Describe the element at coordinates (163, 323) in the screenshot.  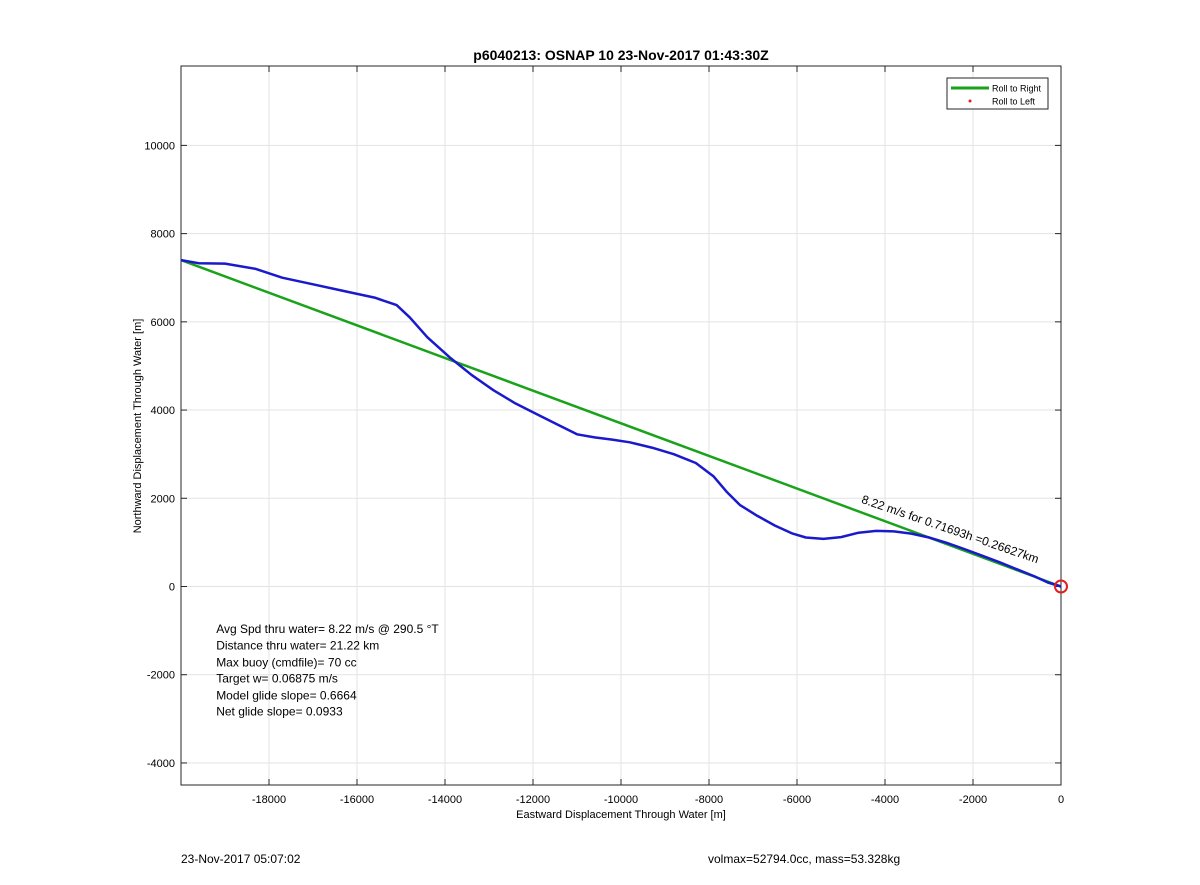
I see `y-tick-label: 6000` at that location.